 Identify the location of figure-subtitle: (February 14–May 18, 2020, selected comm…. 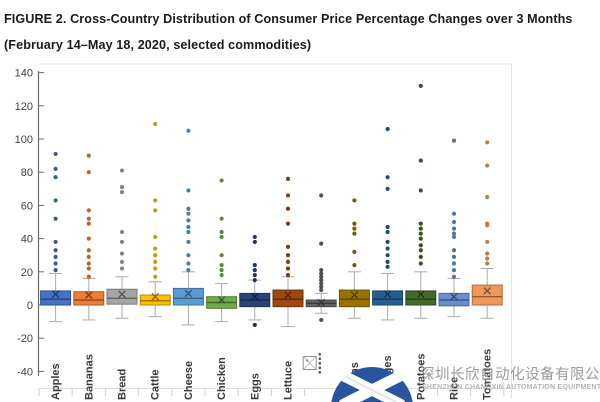
(158, 45).